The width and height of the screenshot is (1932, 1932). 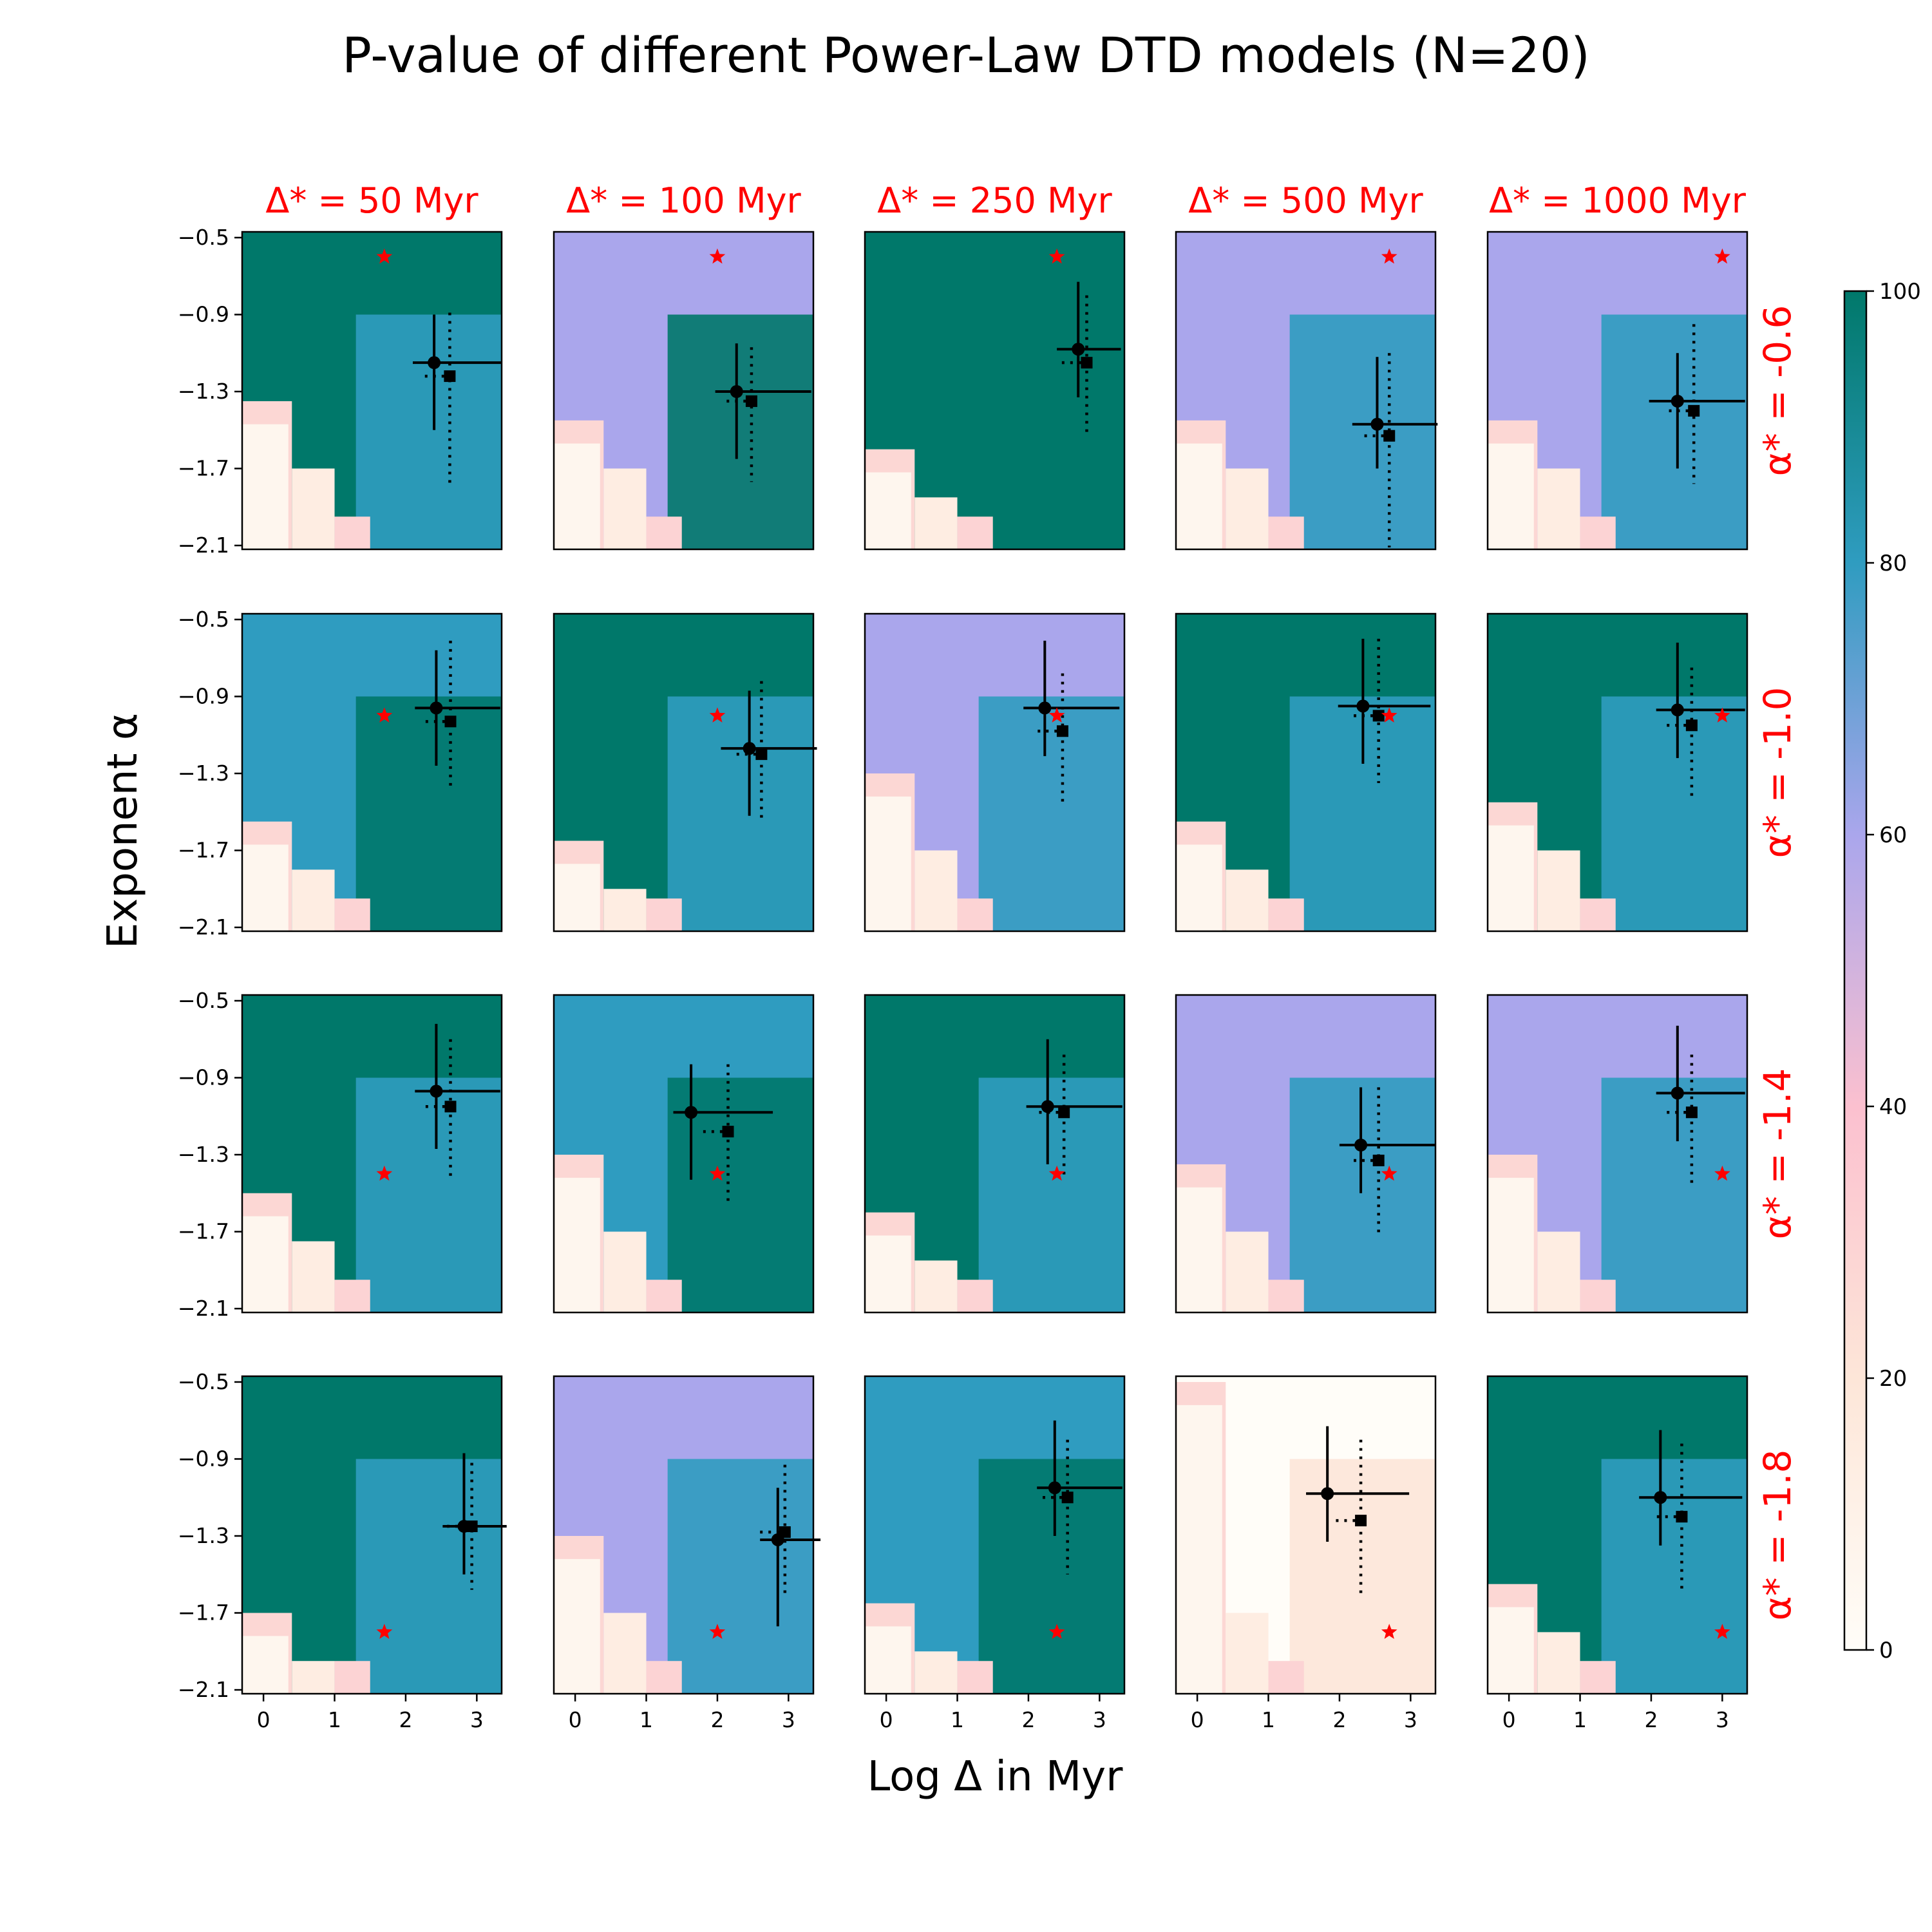 I want to click on colorbar-tick-label: 60, so click(x=1893, y=835).